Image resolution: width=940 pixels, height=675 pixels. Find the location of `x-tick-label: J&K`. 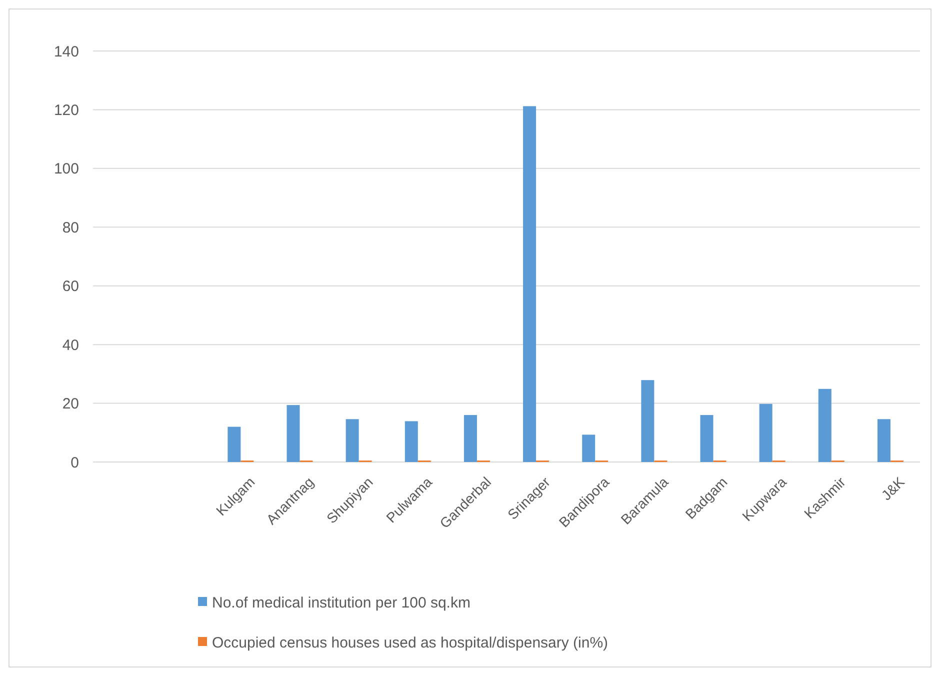

x-tick-label: J&K is located at coordinates (893, 488).